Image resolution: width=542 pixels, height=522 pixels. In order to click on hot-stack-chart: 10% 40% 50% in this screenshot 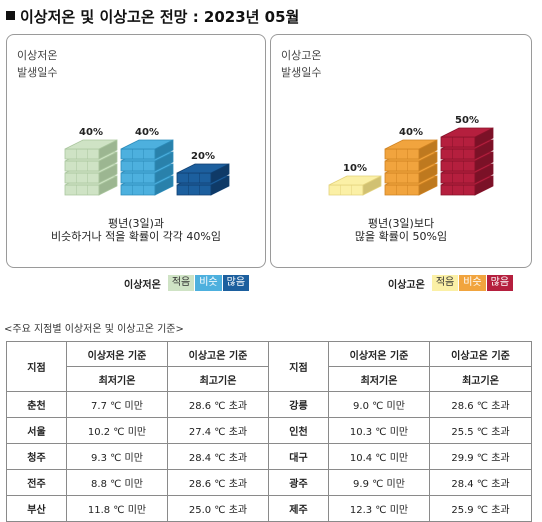, I will do `click(411, 155)`.